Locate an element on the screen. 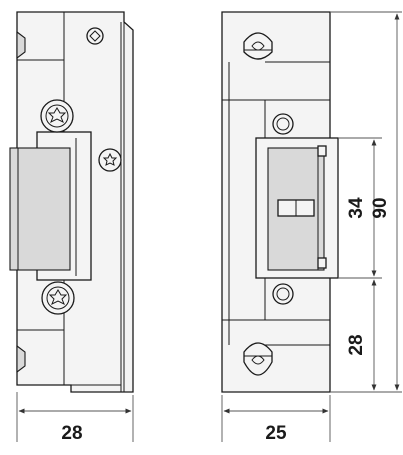 This screenshot has width=403, height=455. dim-latch-height: 34 is located at coordinates (361, 208).